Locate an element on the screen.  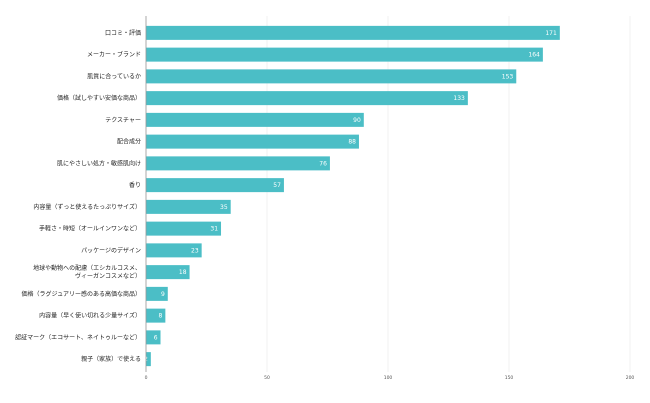
category-label-11: 地球や動物への配慮（エシカルコスメ、ヴィーガンコスメなど） is located at coordinates (87, 272).